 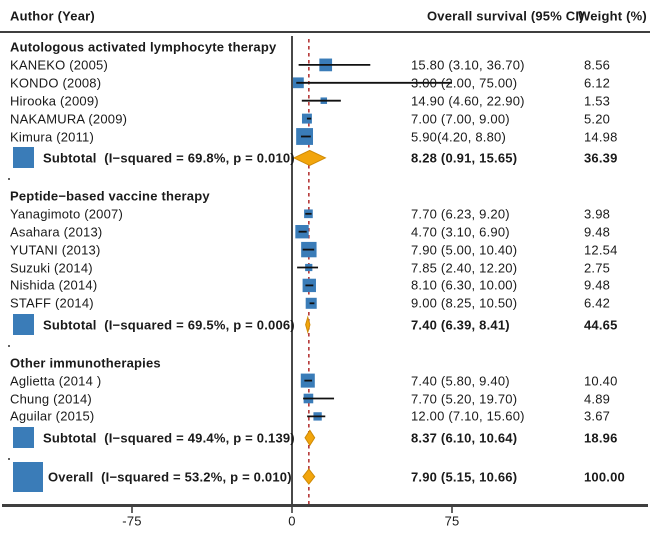 I want to click on subtotal-weight-text: 36.39, so click(x=601, y=158).